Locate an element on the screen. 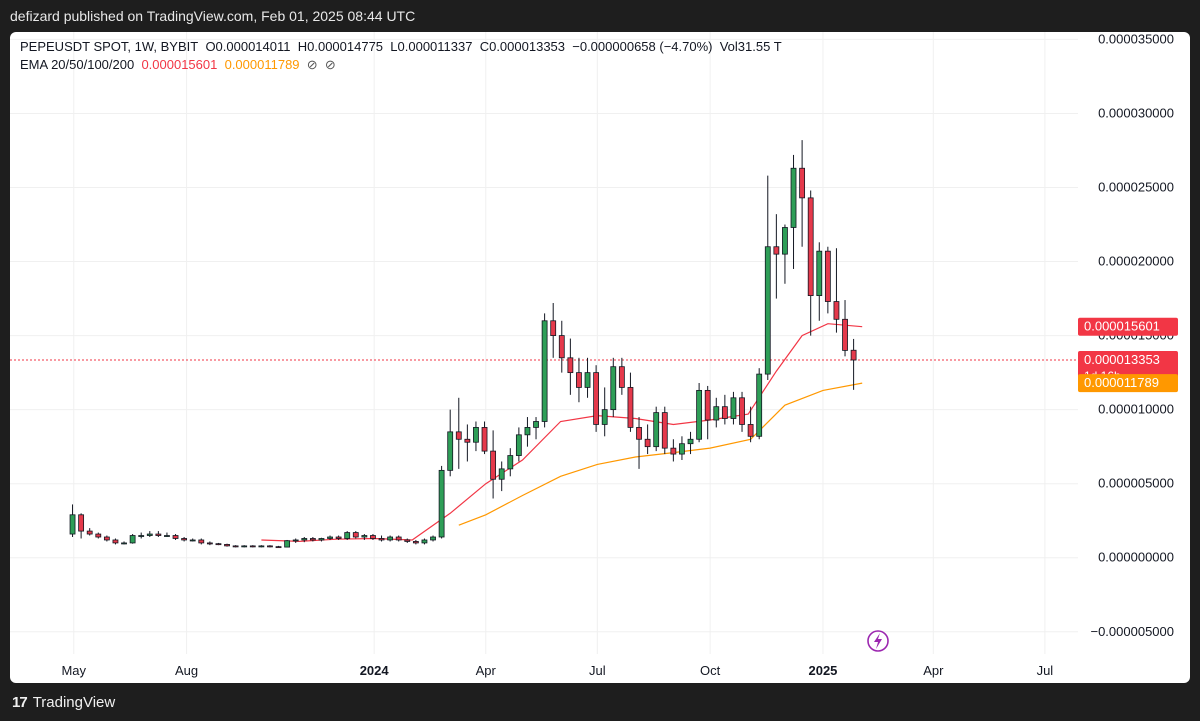 This screenshot has height=721, width=1200. x-tick-label: Apr is located at coordinates (933, 670).